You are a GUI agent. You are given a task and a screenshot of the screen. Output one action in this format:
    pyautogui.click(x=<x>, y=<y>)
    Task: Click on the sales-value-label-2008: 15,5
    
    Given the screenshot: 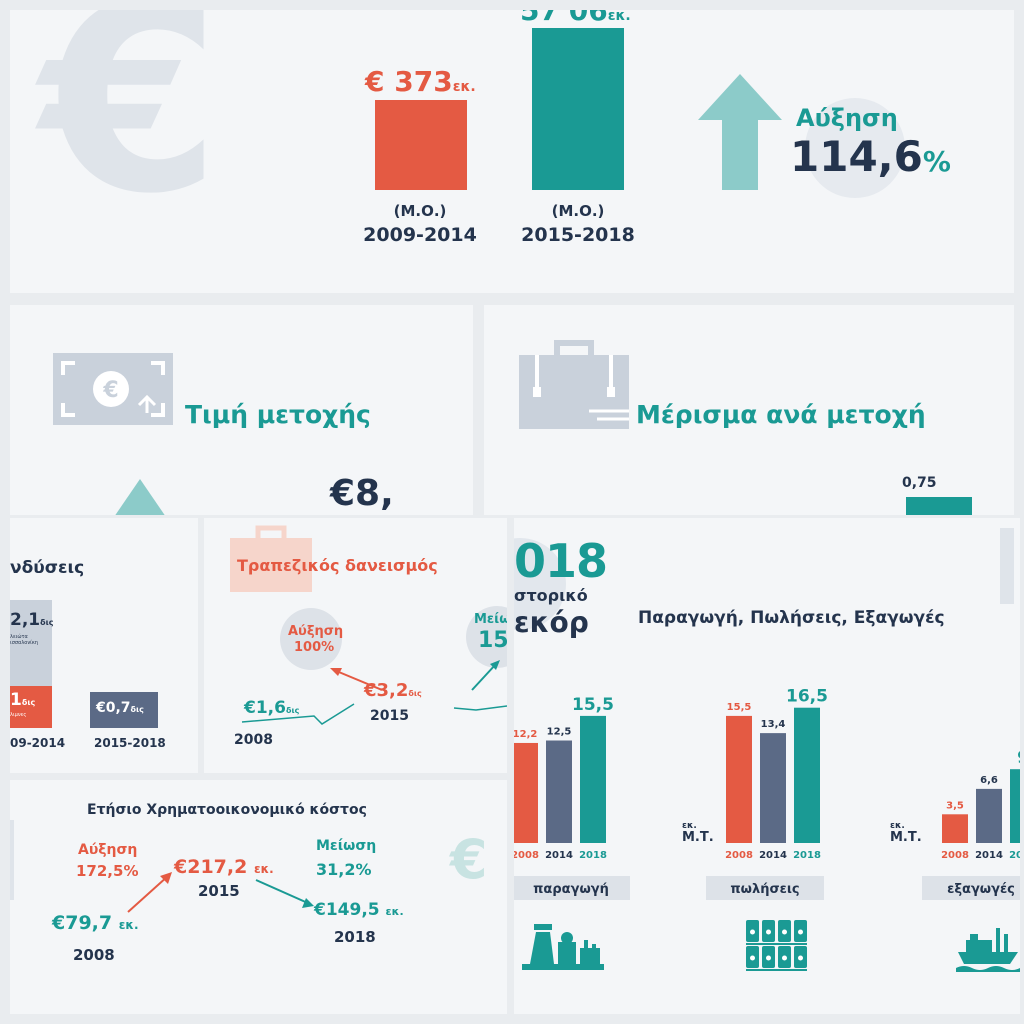 What is the action you would take?
    pyautogui.click(x=739, y=707)
    